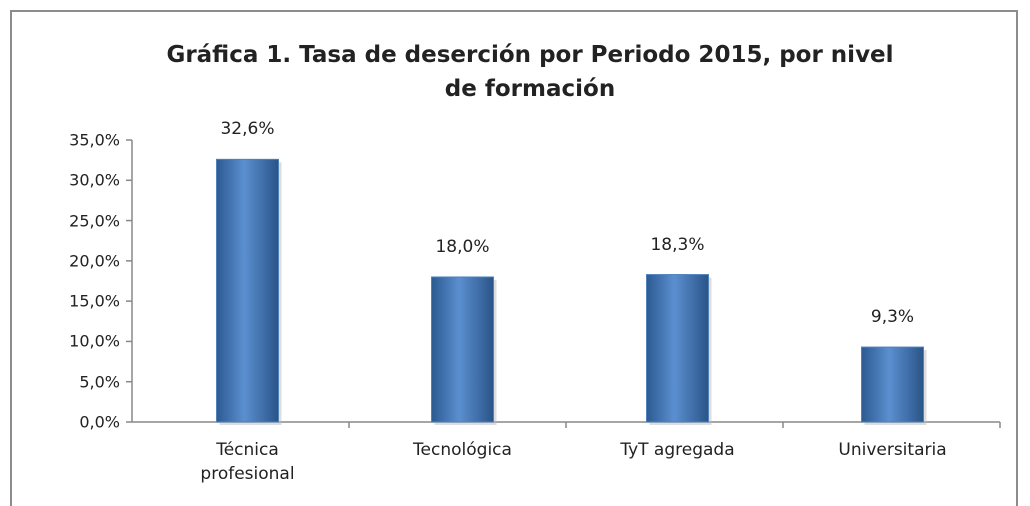 The width and height of the screenshot is (1030, 506). What do you see at coordinates (94, 140) in the screenshot?
I see `y-tick-label: 35,0%` at bounding box center [94, 140].